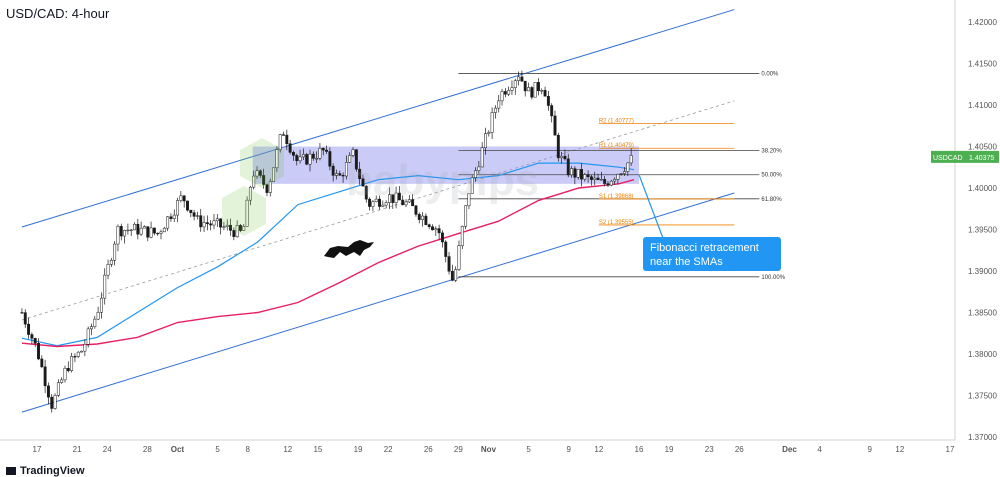  What do you see at coordinates (949, 156) in the screenshot?
I see `symbol-tag` at bounding box center [949, 156].